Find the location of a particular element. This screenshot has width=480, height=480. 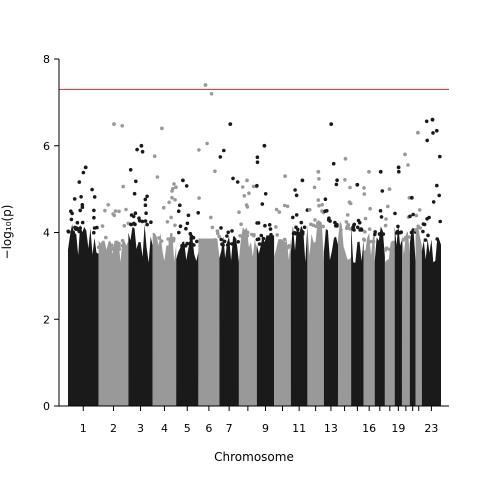

chromosome-8-points is located at coordinates (247, 316).